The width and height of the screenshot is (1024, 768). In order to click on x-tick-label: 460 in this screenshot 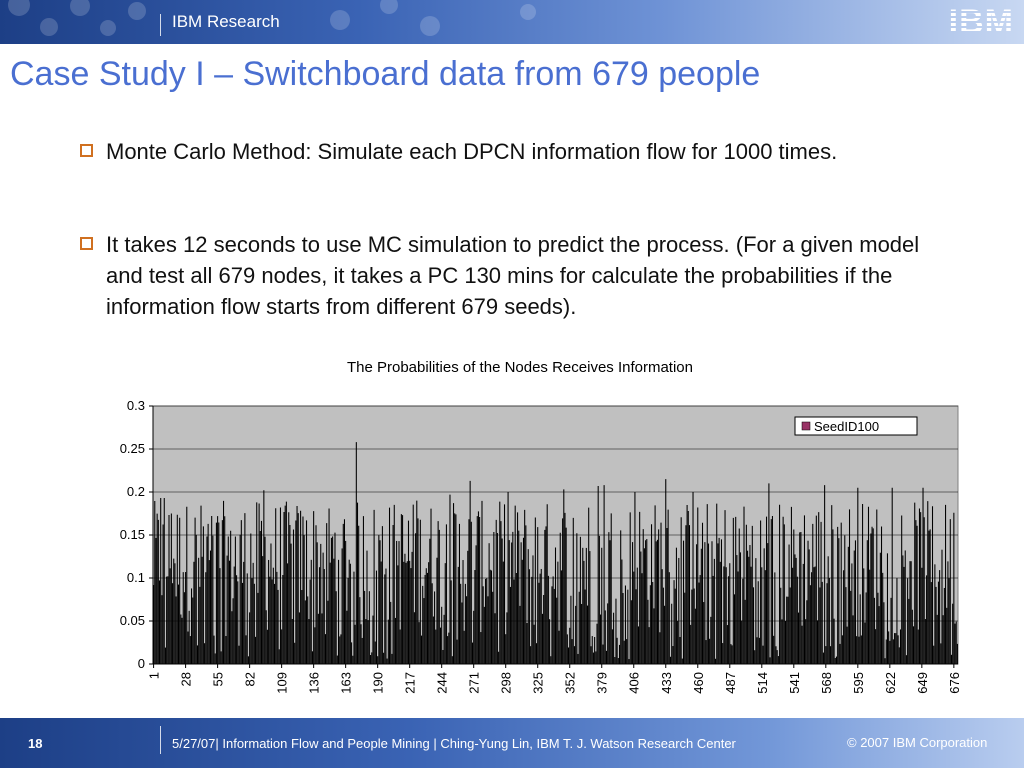, I will do `click(698, 683)`.